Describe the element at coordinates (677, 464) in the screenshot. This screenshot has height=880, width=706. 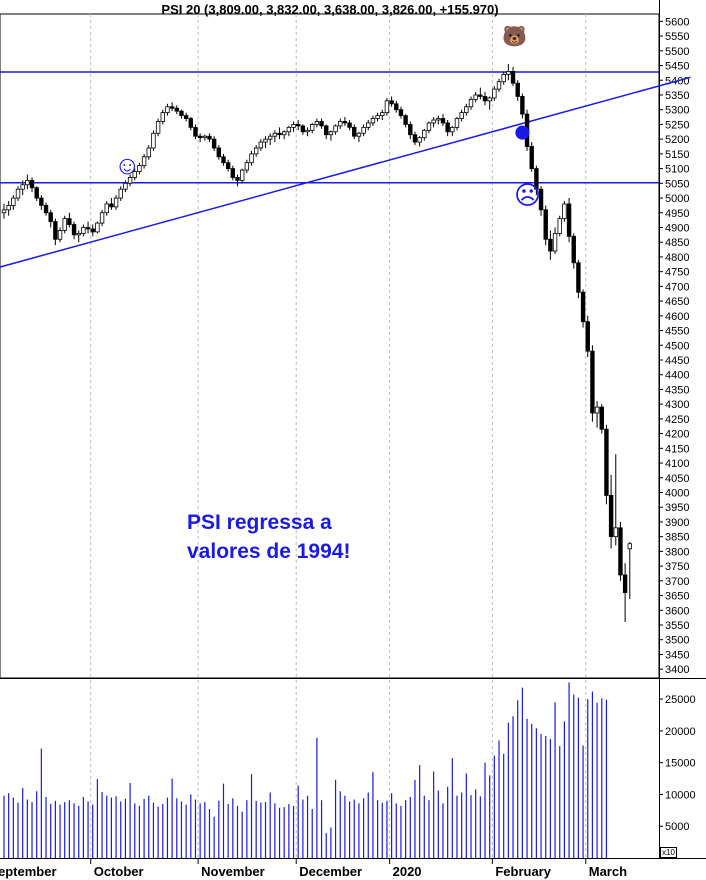
I see `y-tick-label: 4100` at that location.